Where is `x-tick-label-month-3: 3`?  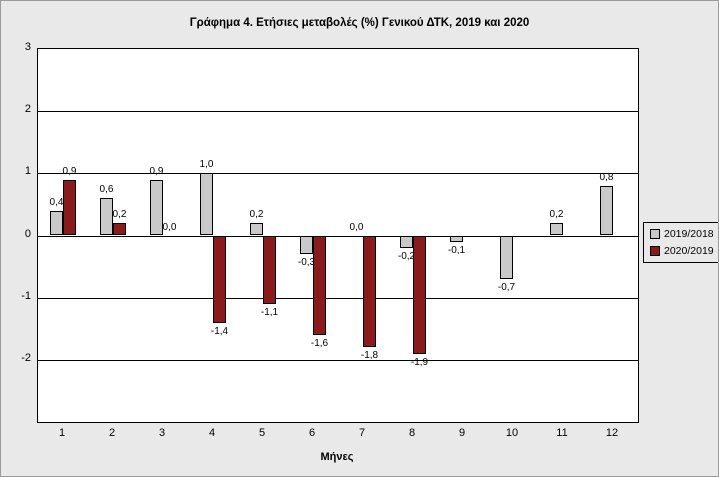
x-tick-label-month-3: 3 is located at coordinates (162, 433).